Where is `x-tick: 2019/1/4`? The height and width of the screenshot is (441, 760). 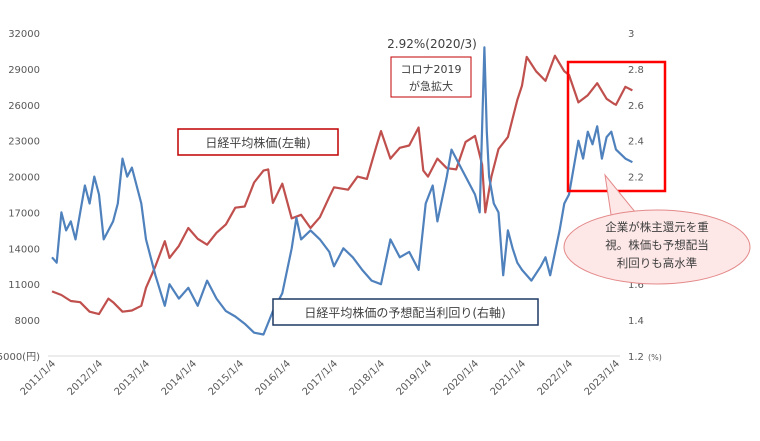 x-tick: 2019/1/4 is located at coordinates (415, 378).